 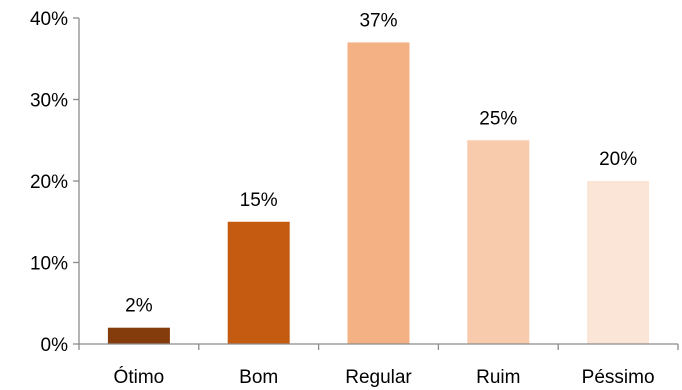 What do you see at coordinates (49, 264) in the screenshot?
I see `y-tick-label: 10%` at bounding box center [49, 264].